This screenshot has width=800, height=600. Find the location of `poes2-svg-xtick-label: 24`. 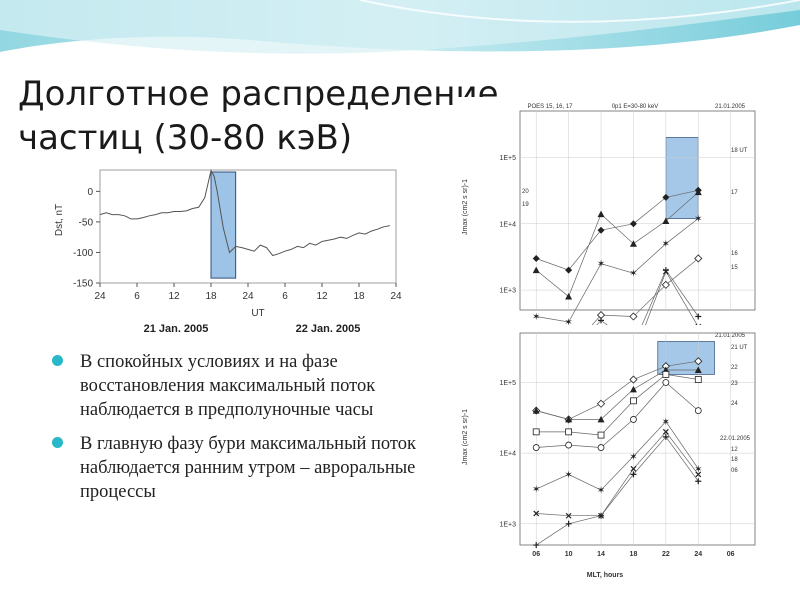

poes2-svg-xtick-label: 24 is located at coordinates (698, 554).